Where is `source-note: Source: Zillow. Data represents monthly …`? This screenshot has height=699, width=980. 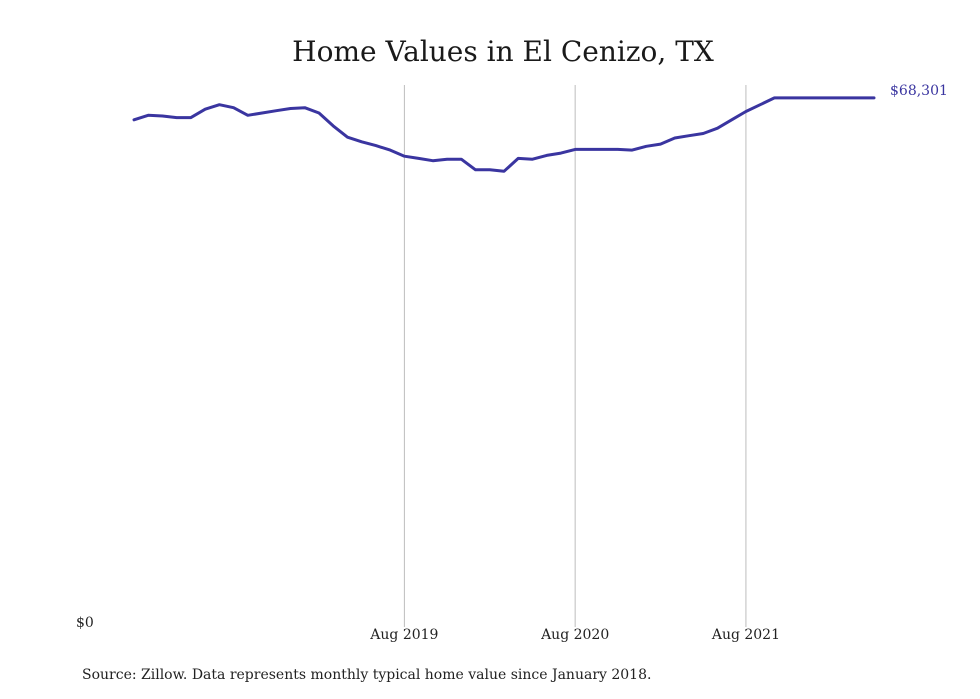 source-note: Source: Zillow. Data represents monthly … is located at coordinates (367, 675).